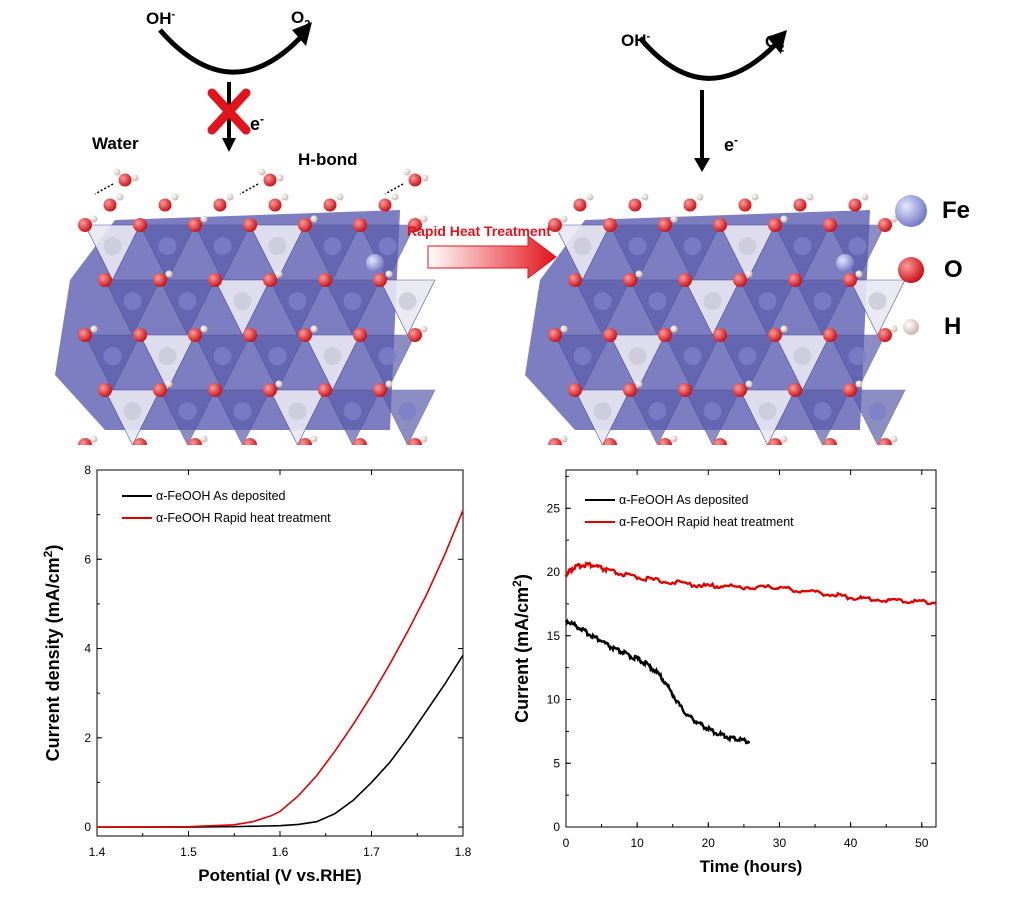  Describe the element at coordinates (556, 763) in the screenshot. I see `y-tick-label: 5` at that location.